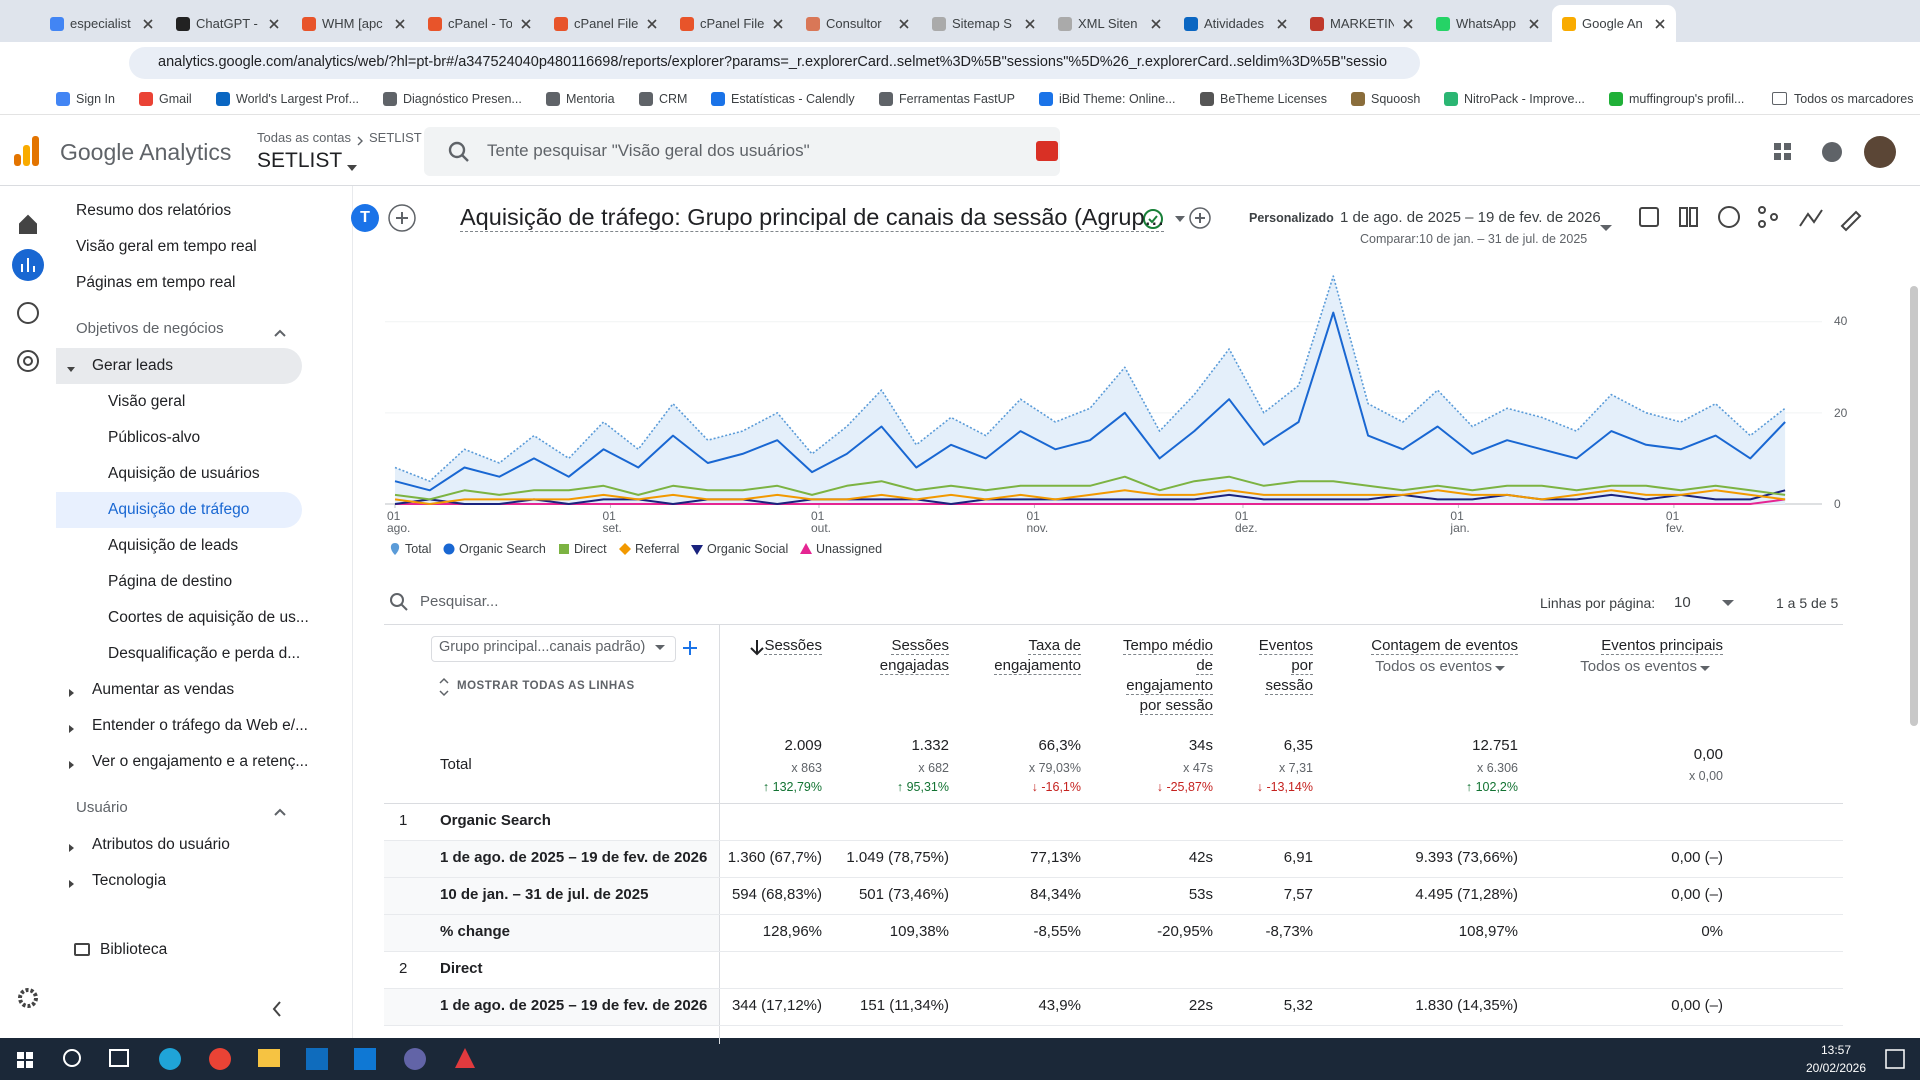 The image size is (1920, 1080). What do you see at coordinates (154, 438) in the screenshot?
I see `nav-item: Públicos-alvo` at bounding box center [154, 438].